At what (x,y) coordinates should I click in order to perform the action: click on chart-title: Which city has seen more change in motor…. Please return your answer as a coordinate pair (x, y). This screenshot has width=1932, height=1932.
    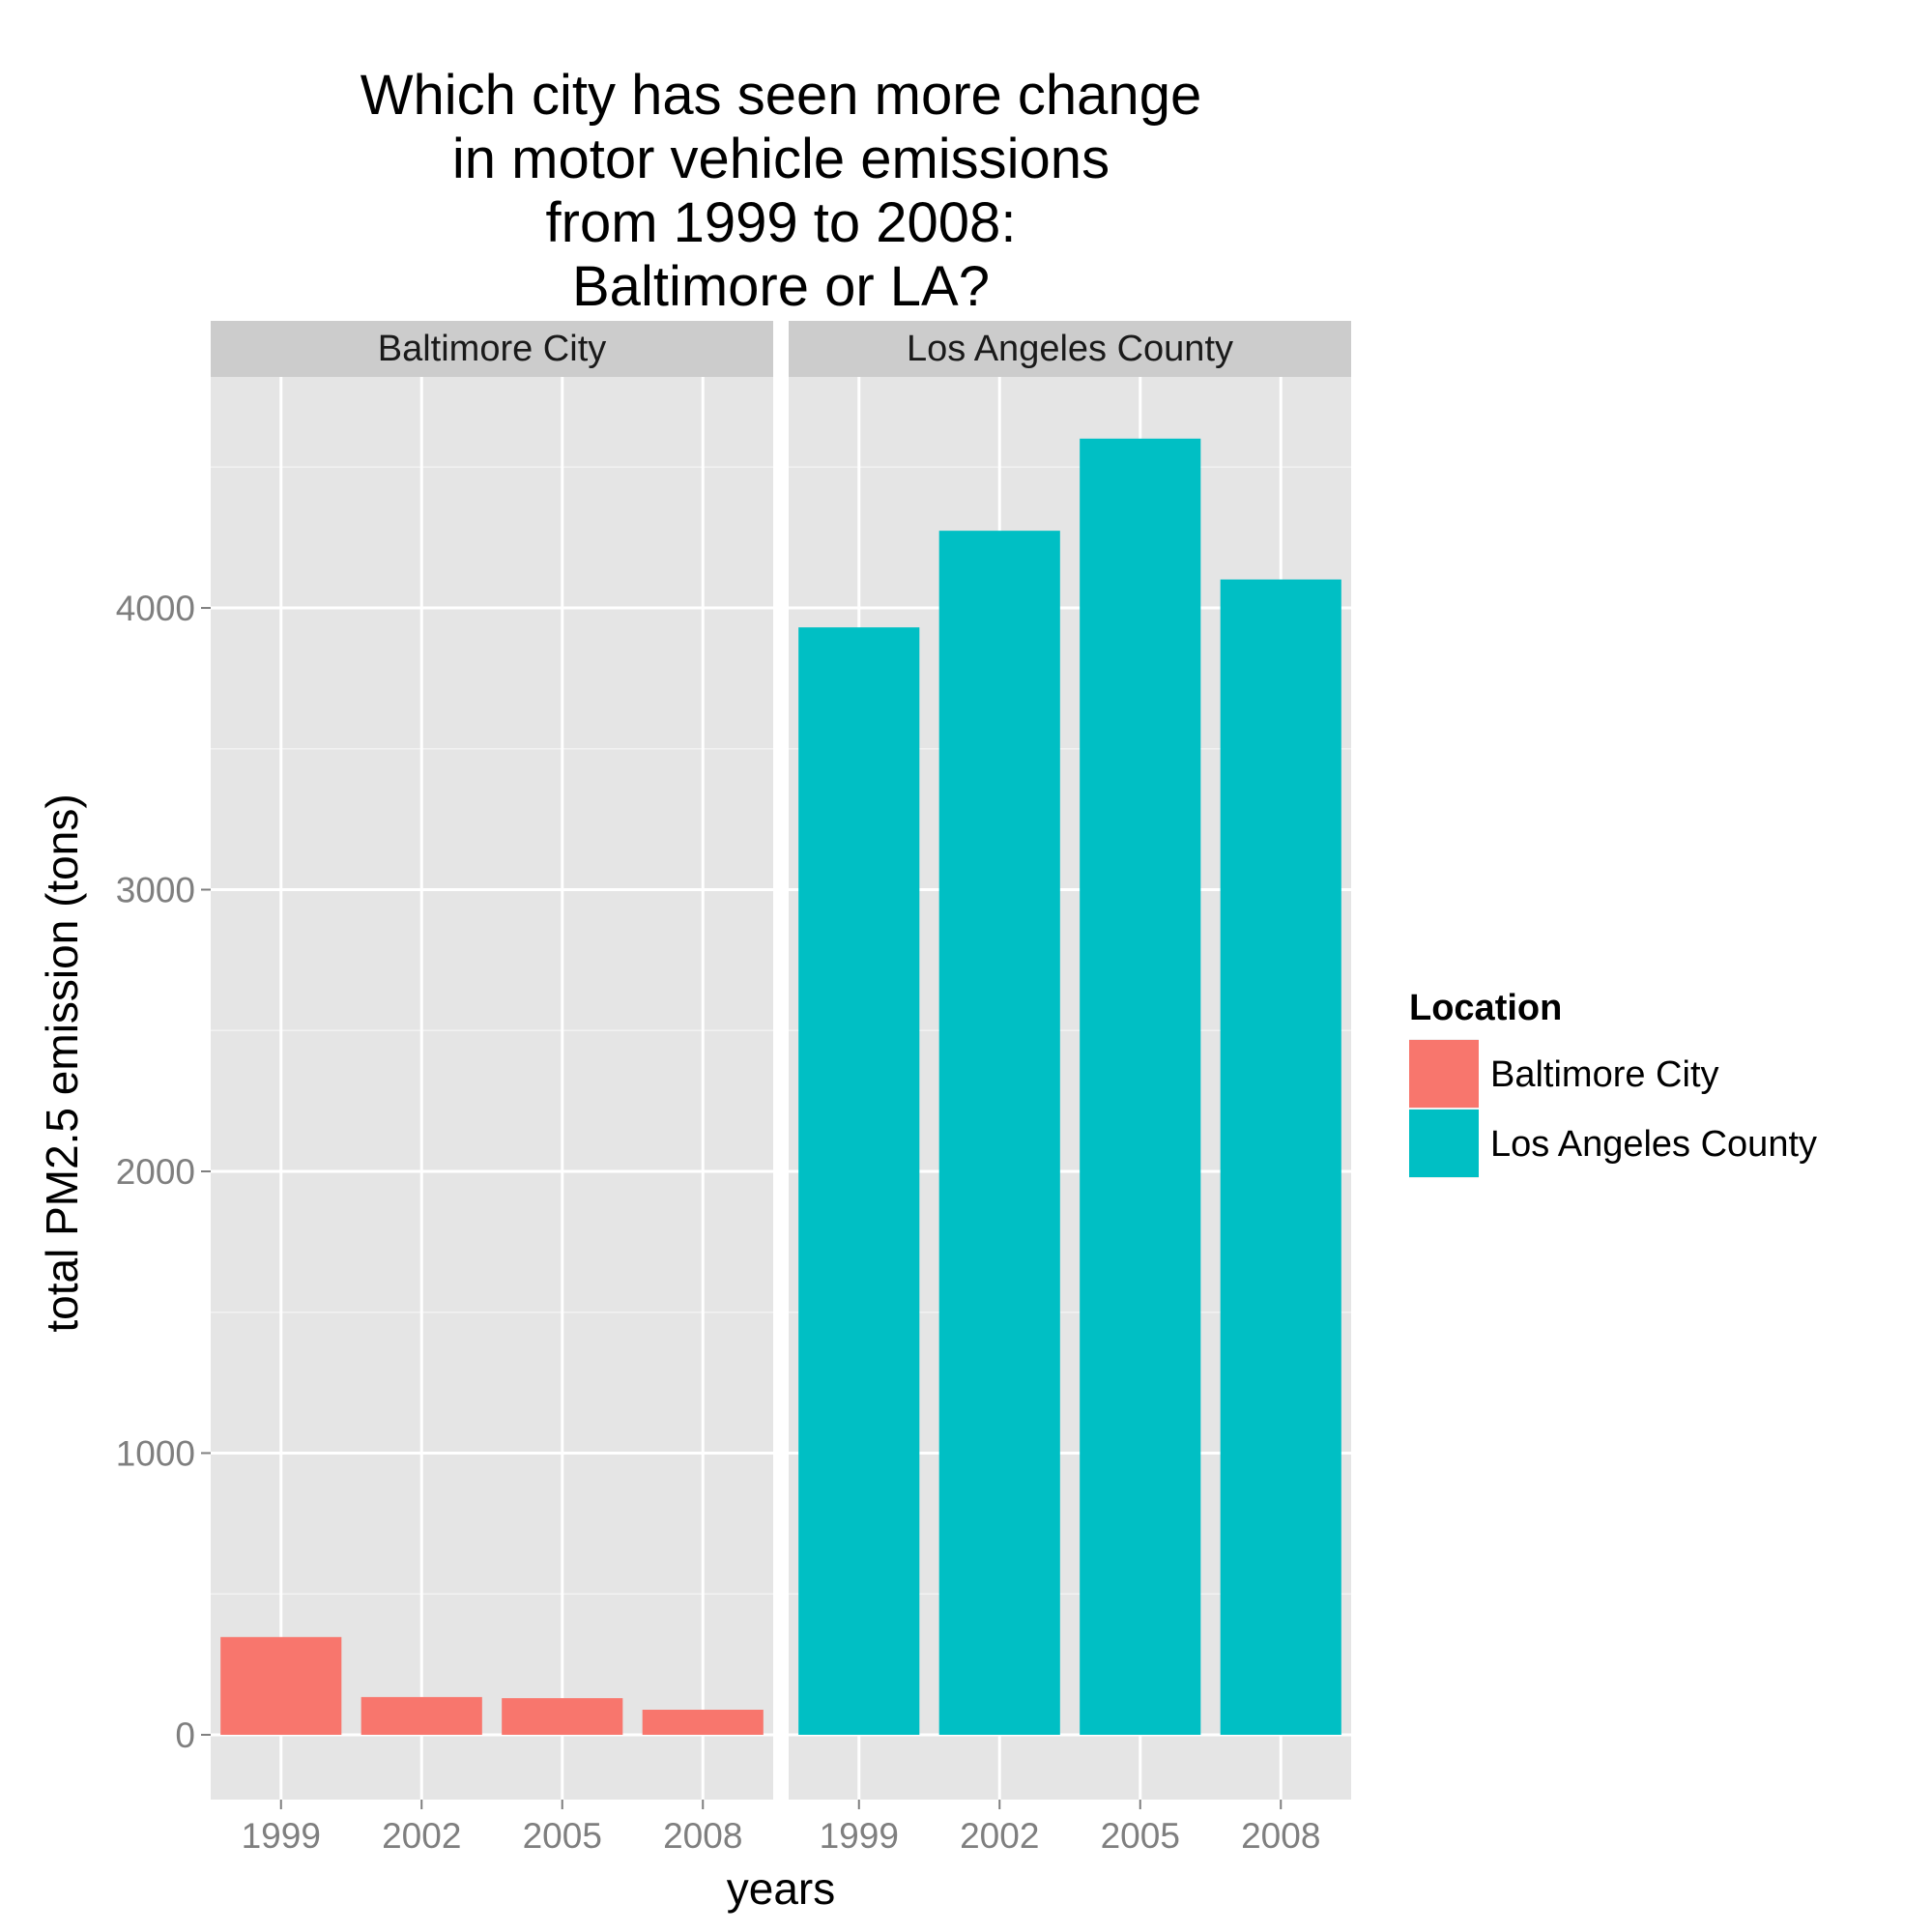
    Looking at the image, I should click on (780, 191).